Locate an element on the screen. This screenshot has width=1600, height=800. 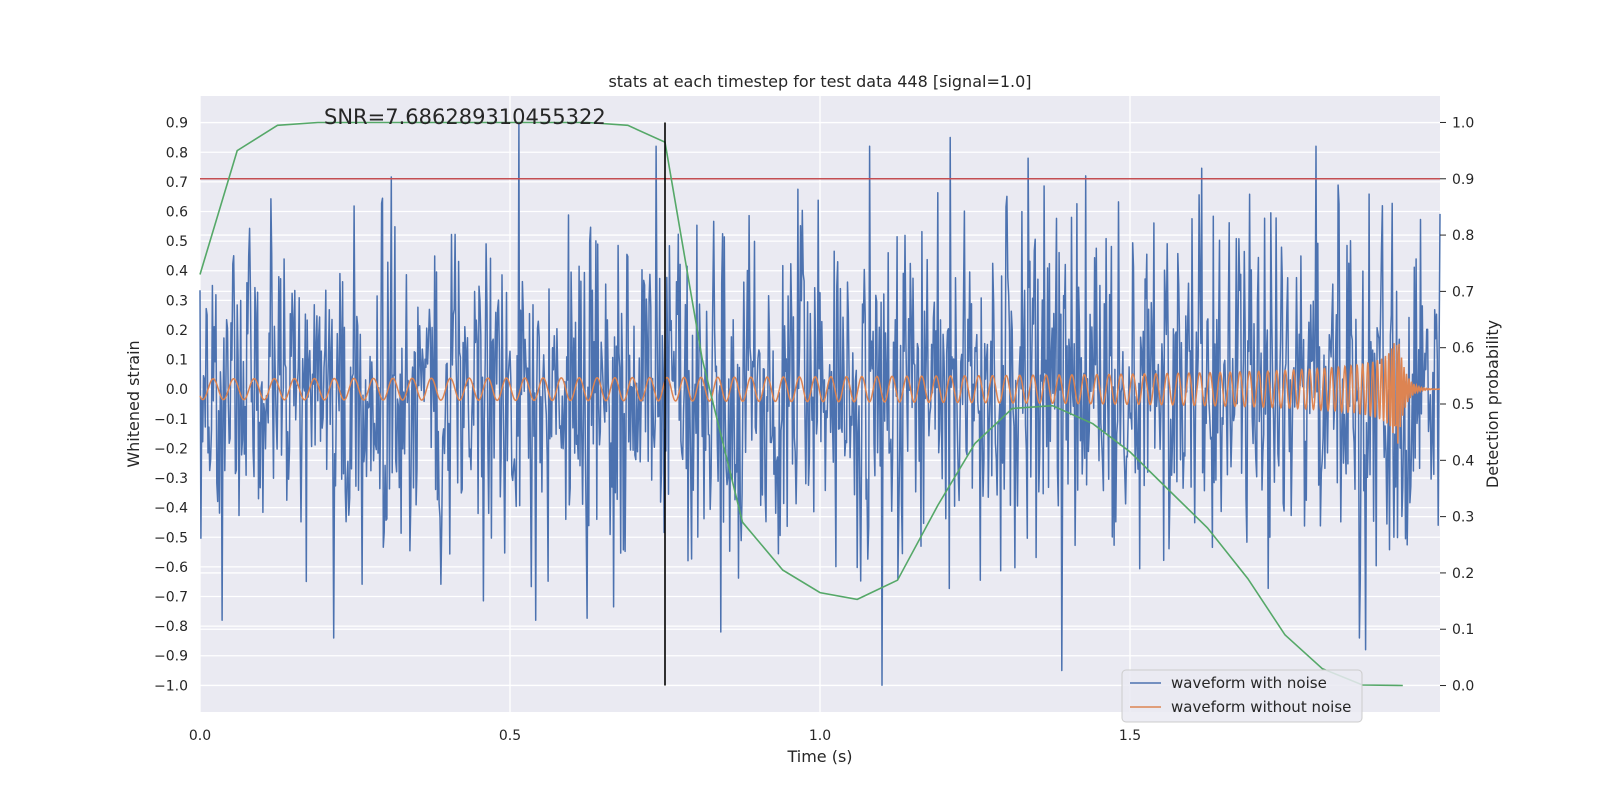
right-tick-label: 0.1 is located at coordinates (1463, 630).